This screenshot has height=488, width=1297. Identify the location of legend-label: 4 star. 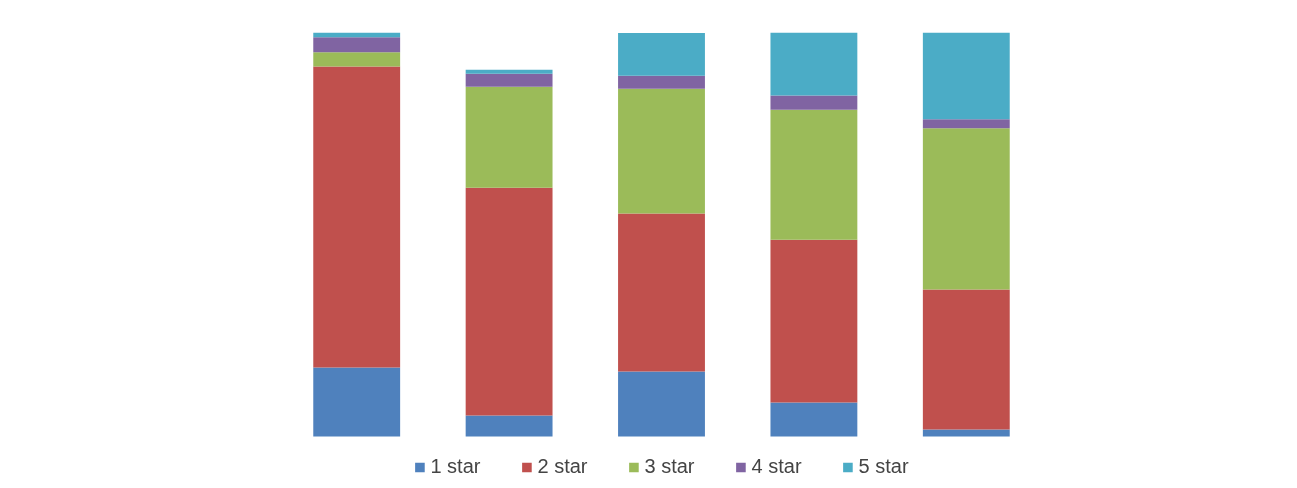
(776, 466).